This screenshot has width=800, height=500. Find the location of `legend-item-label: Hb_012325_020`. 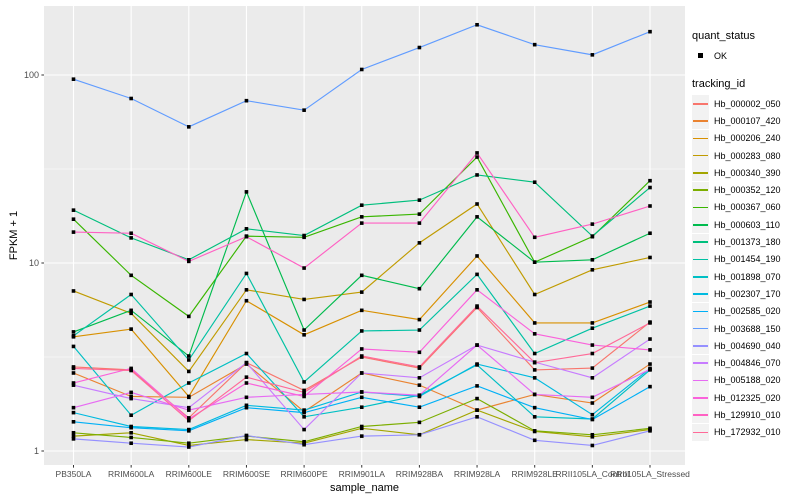

legend-item-label: Hb_012325_020 is located at coordinates (747, 397).